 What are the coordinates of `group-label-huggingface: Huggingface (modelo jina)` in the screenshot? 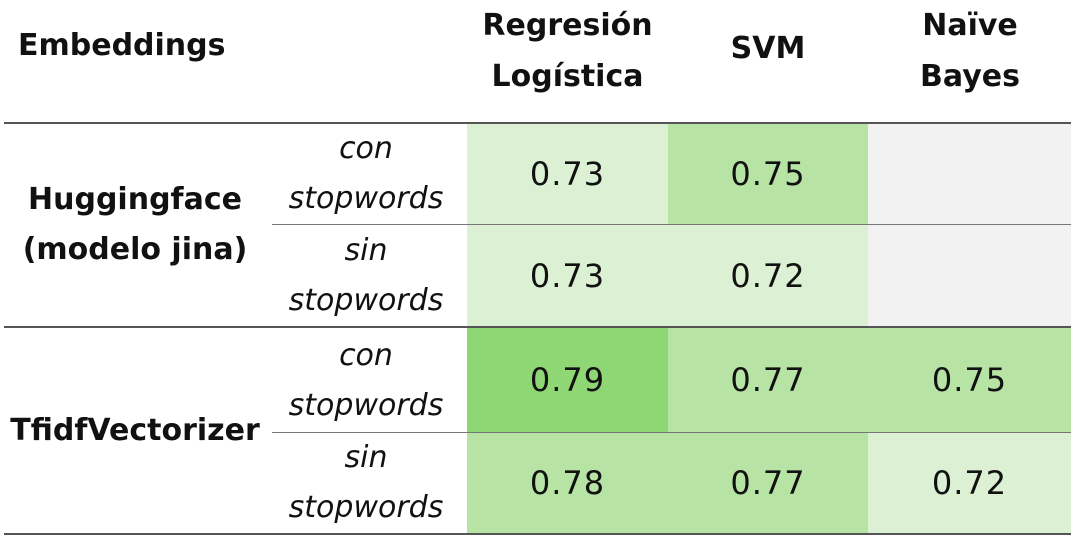 It's located at (135, 224).